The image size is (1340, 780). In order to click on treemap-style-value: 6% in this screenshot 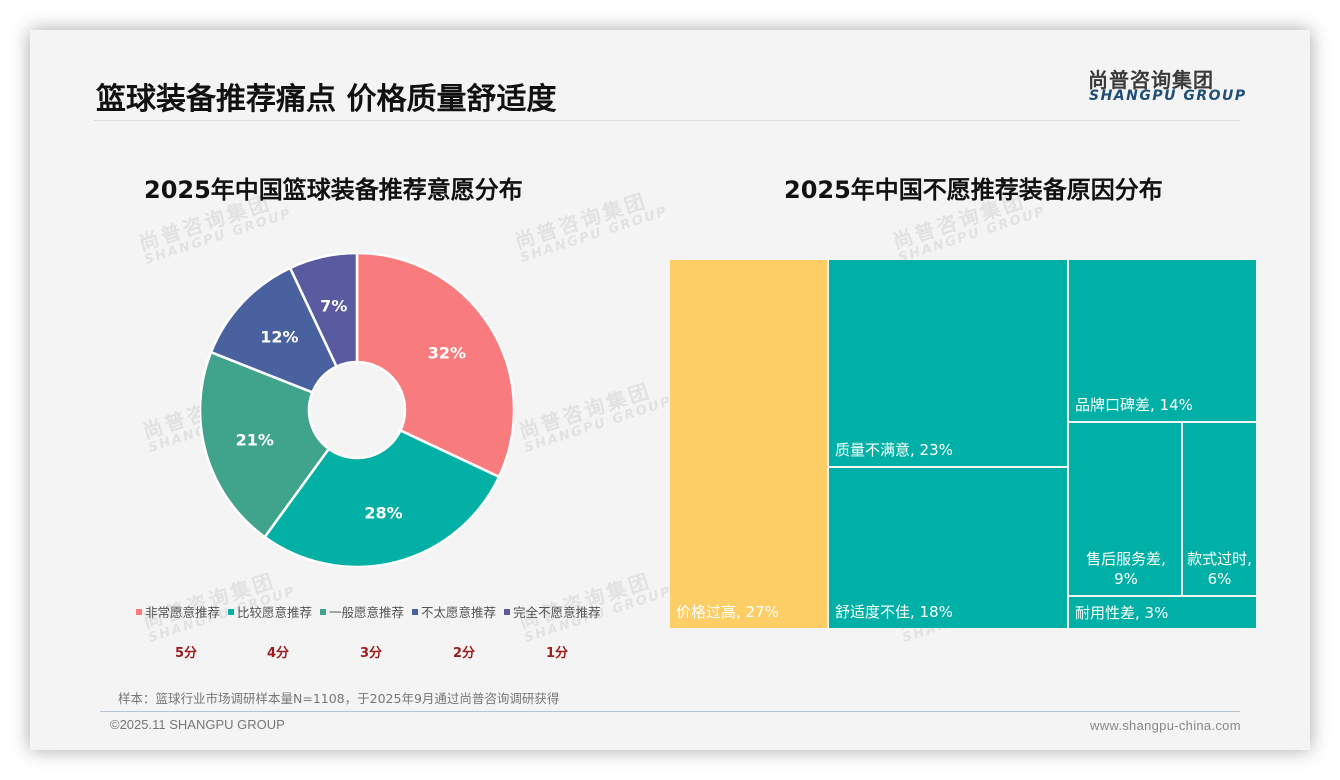, I will do `click(1219, 578)`.